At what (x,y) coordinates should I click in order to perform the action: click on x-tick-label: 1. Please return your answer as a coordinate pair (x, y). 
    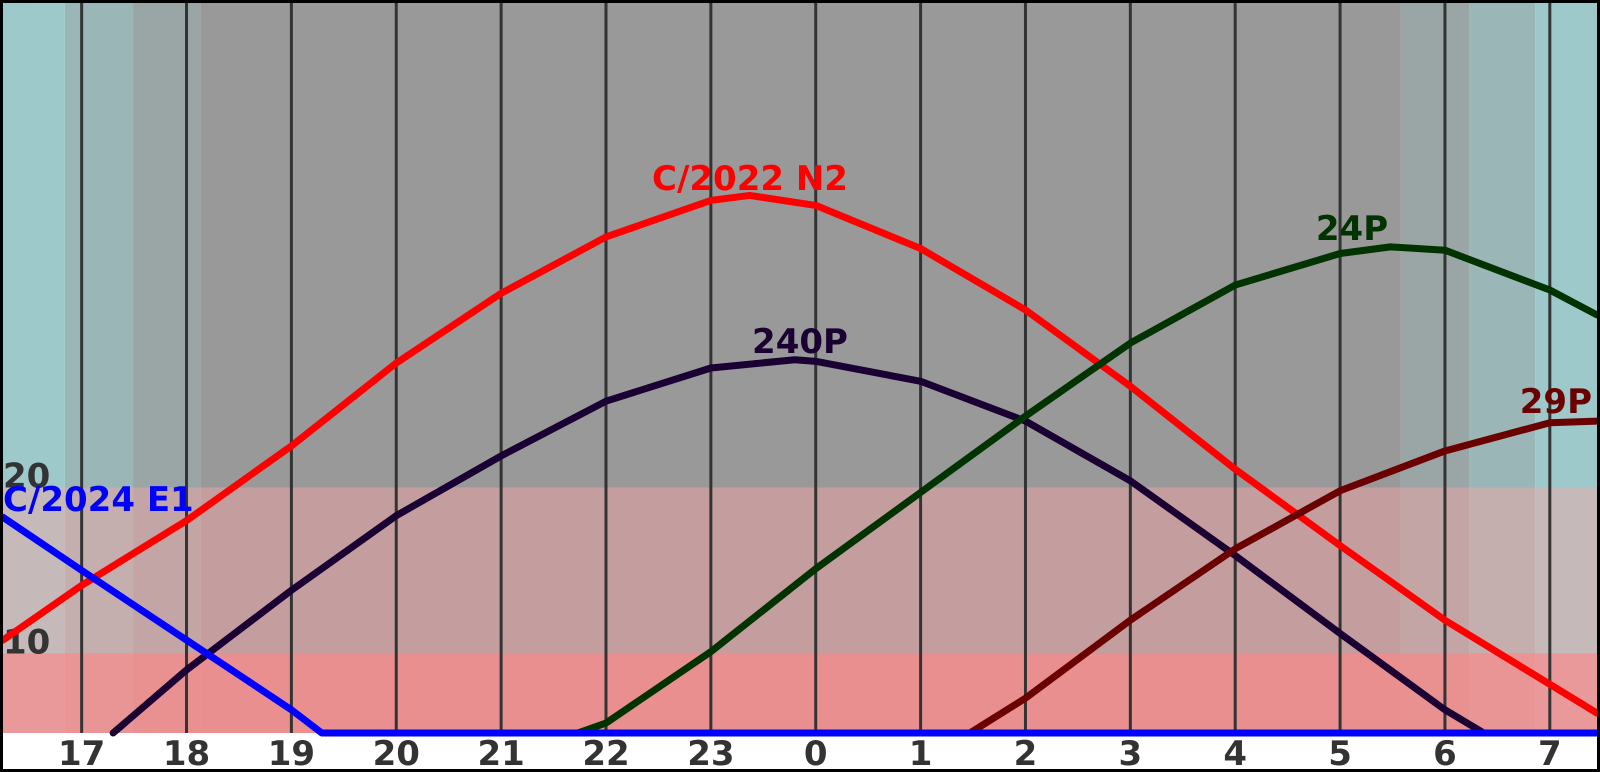
    Looking at the image, I should click on (921, 753).